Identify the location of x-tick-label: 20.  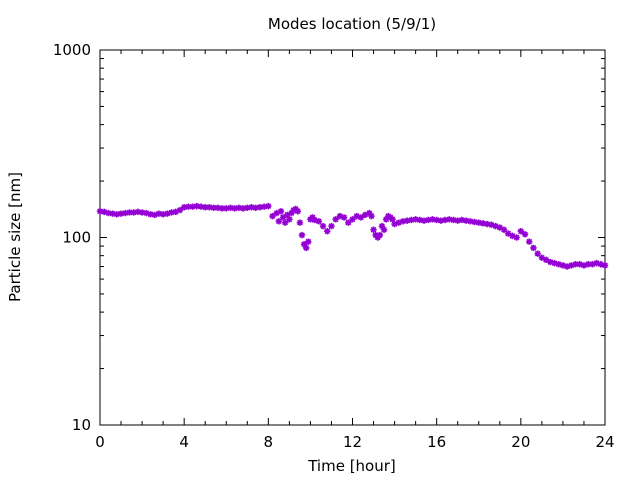
(520, 442).